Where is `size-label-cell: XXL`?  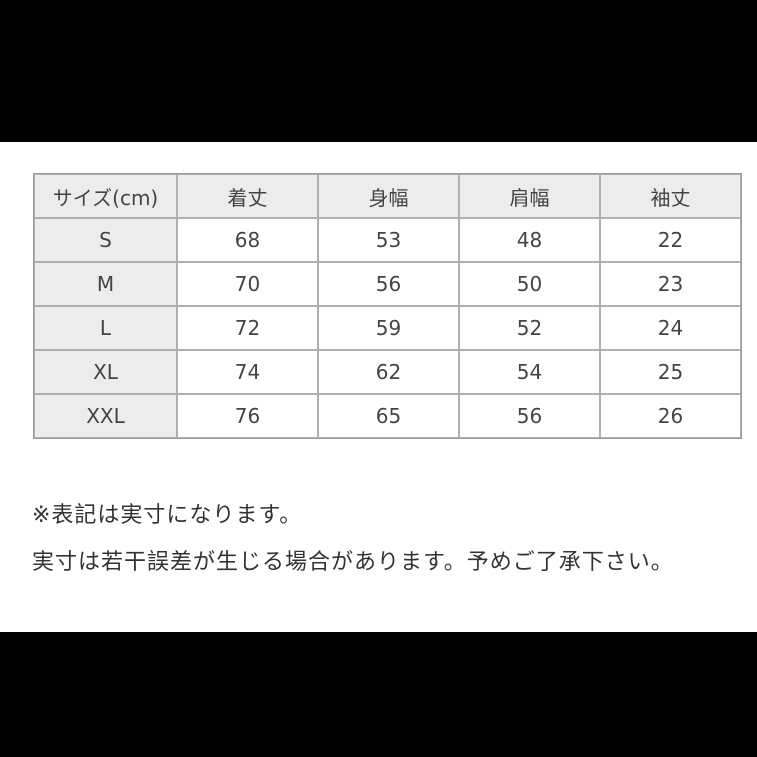 size-label-cell: XXL is located at coordinates (105, 416).